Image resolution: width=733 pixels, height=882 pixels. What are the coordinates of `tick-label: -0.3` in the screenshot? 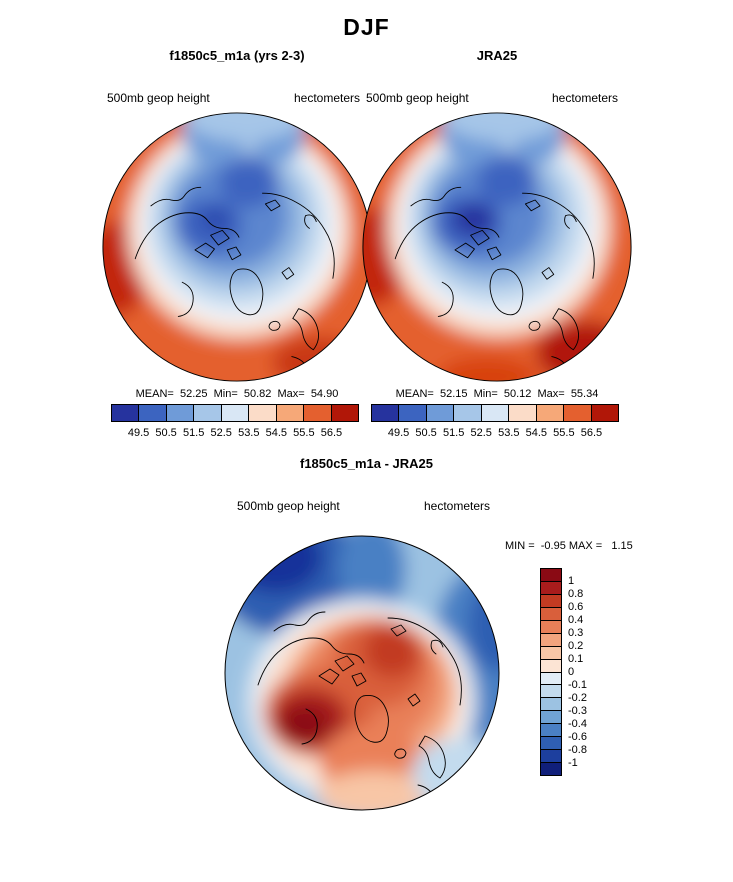 It's located at (577, 711).